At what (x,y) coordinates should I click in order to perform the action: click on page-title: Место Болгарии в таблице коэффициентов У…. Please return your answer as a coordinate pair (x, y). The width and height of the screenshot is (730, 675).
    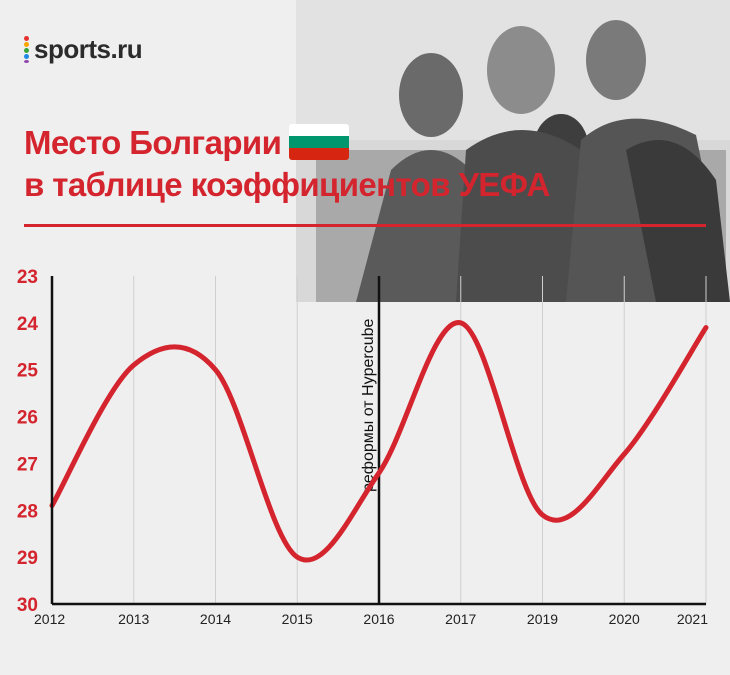
    Looking at the image, I should click on (304, 164).